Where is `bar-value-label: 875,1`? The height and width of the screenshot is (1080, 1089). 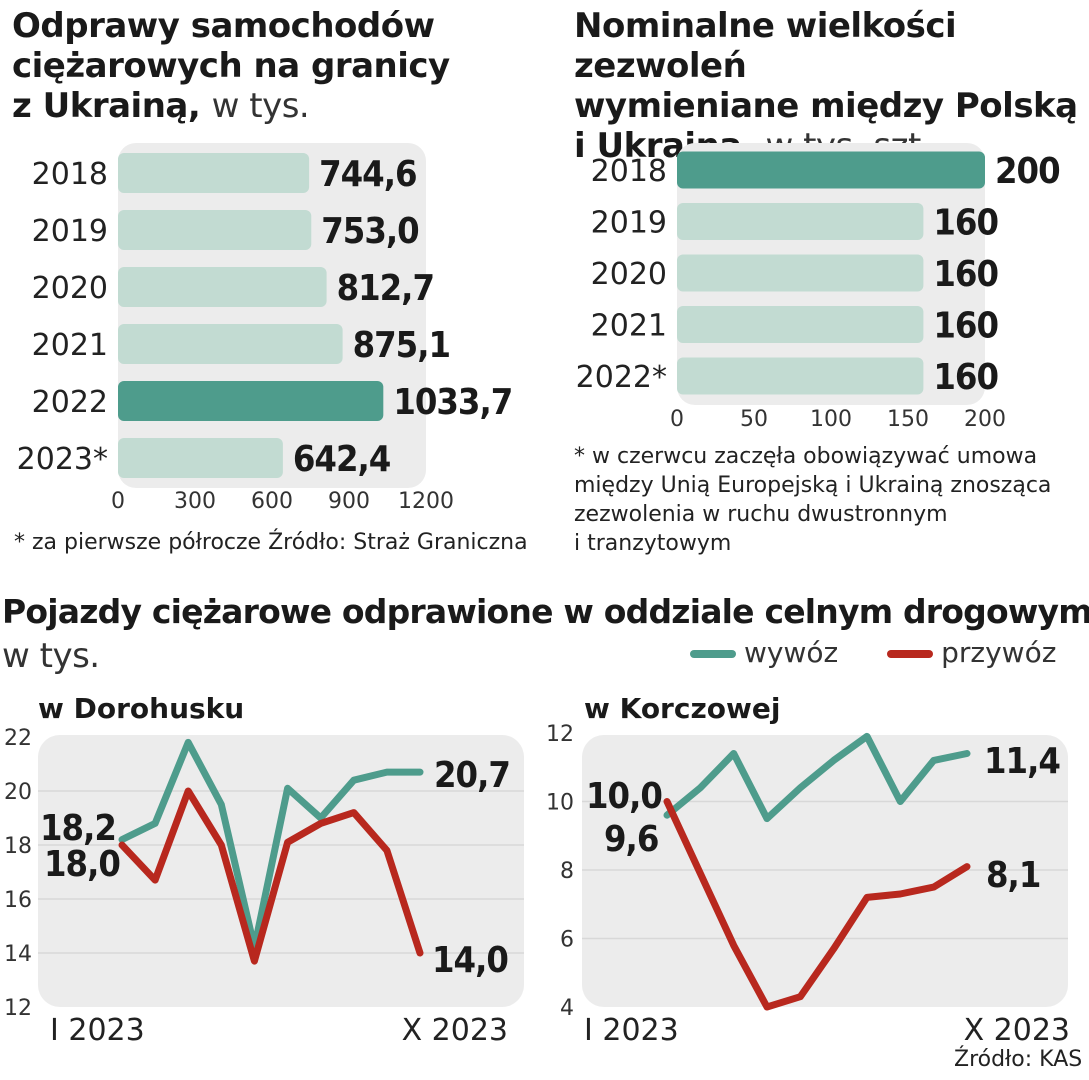
bar-value-label: 875,1 is located at coordinates (401, 345).